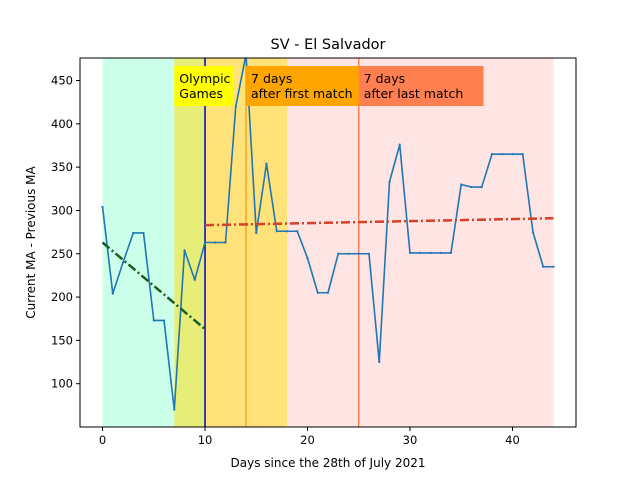 The width and height of the screenshot is (640, 485). What do you see at coordinates (201, 93) in the screenshot?
I see `annotation-text: Games` at bounding box center [201, 93].